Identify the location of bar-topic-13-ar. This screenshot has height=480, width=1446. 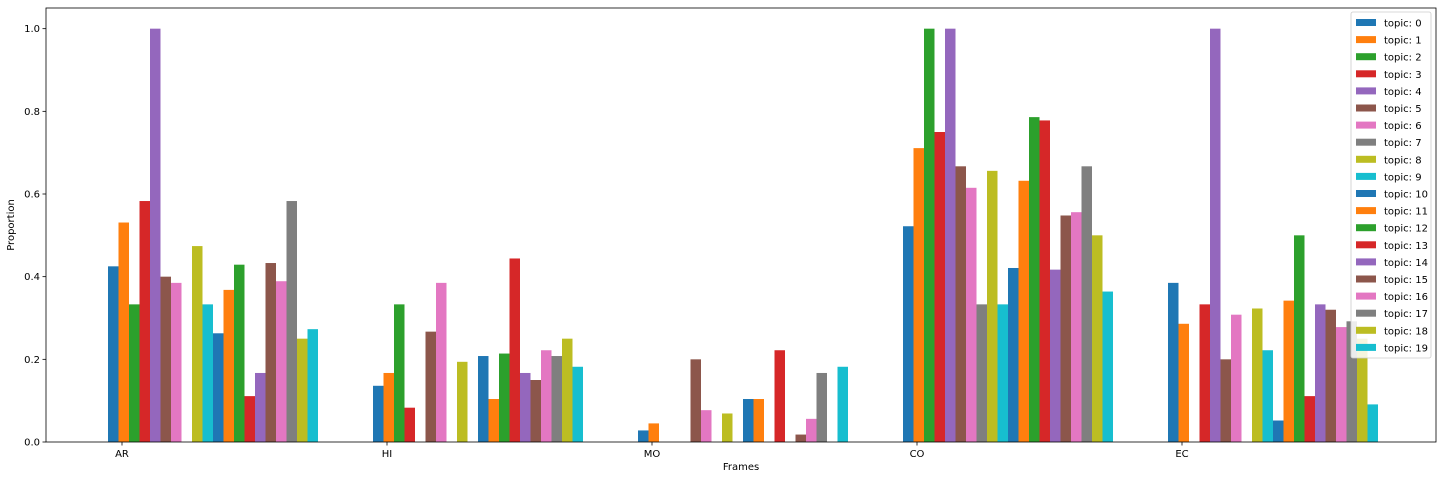
(249, 419).